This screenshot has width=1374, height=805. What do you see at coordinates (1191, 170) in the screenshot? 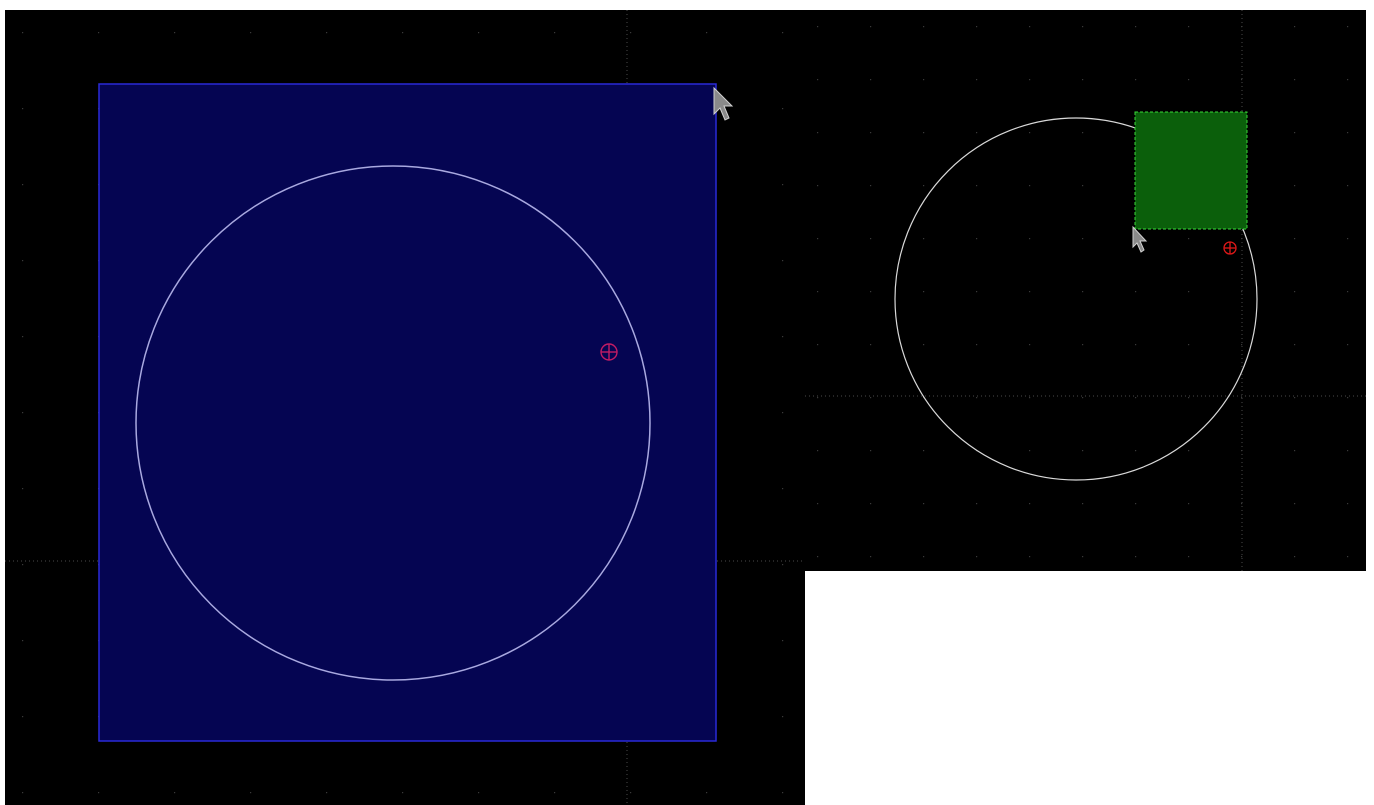
I see `drag-selection-box` at bounding box center [1191, 170].